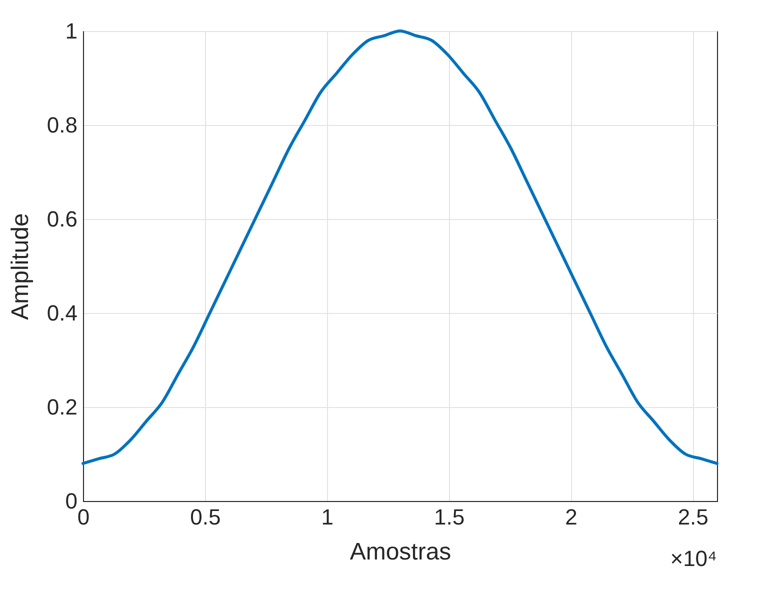 The height and width of the screenshot is (603, 761). I want to click on x-axis-title: Amostras, so click(401, 552).